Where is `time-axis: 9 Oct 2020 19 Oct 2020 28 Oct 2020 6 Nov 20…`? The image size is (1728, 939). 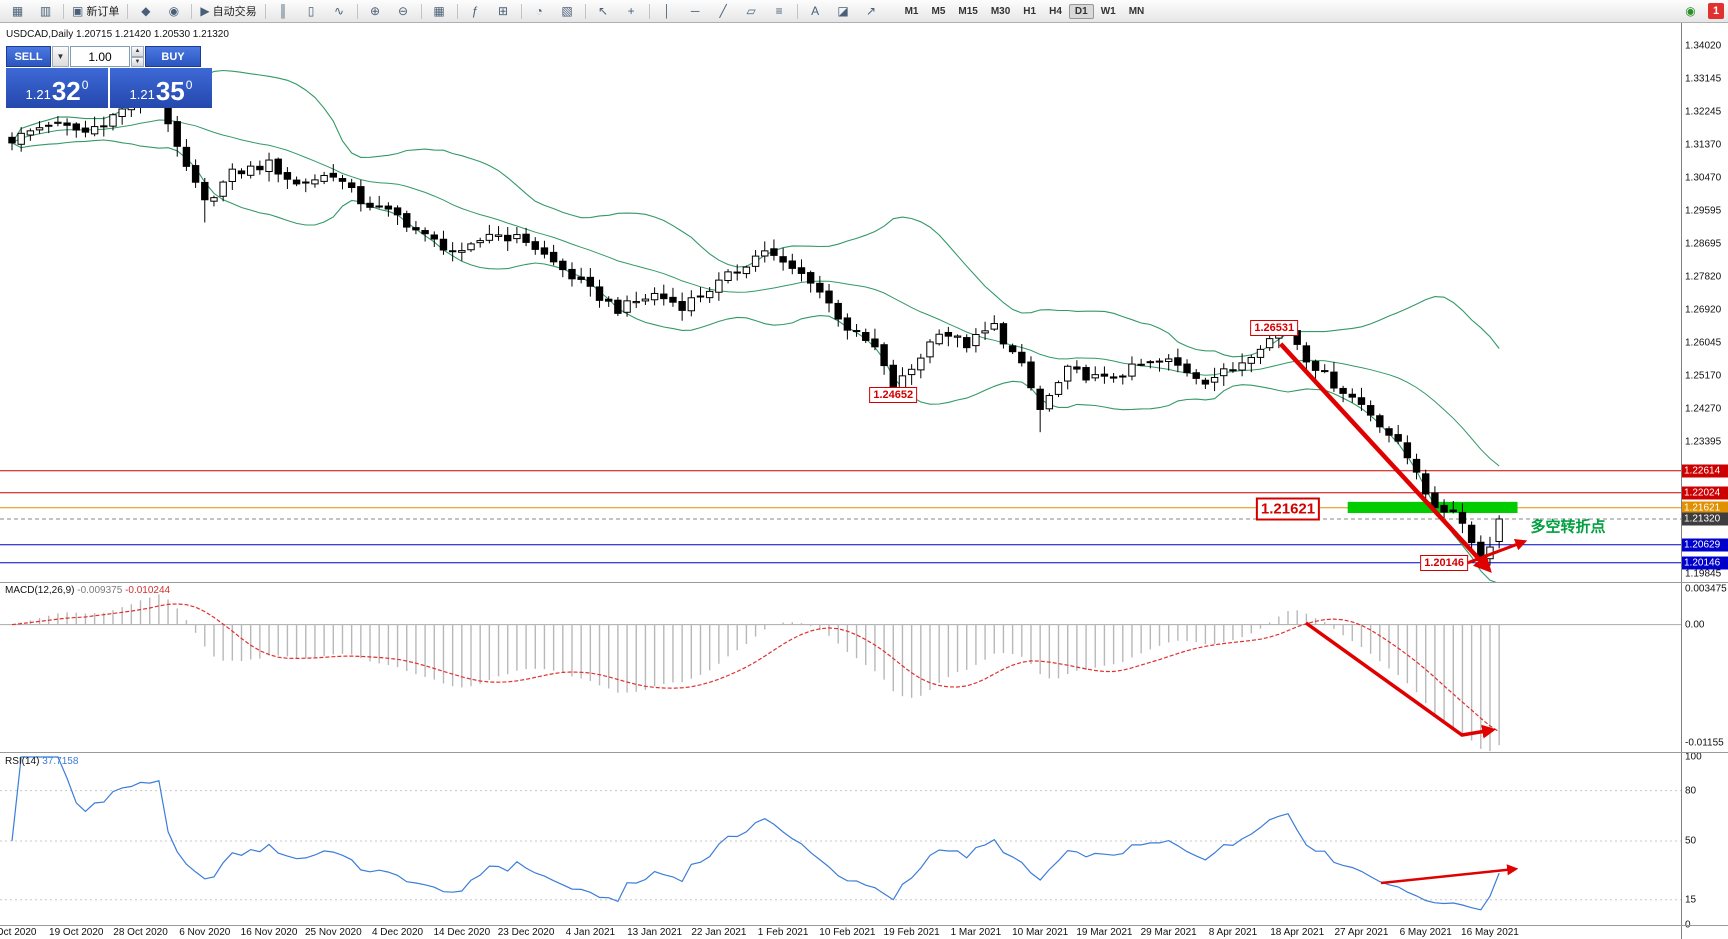 time-axis: 9 Oct 2020 19 Oct 2020 28 Oct 2020 6 Nov 20… is located at coordinates (841, 933).